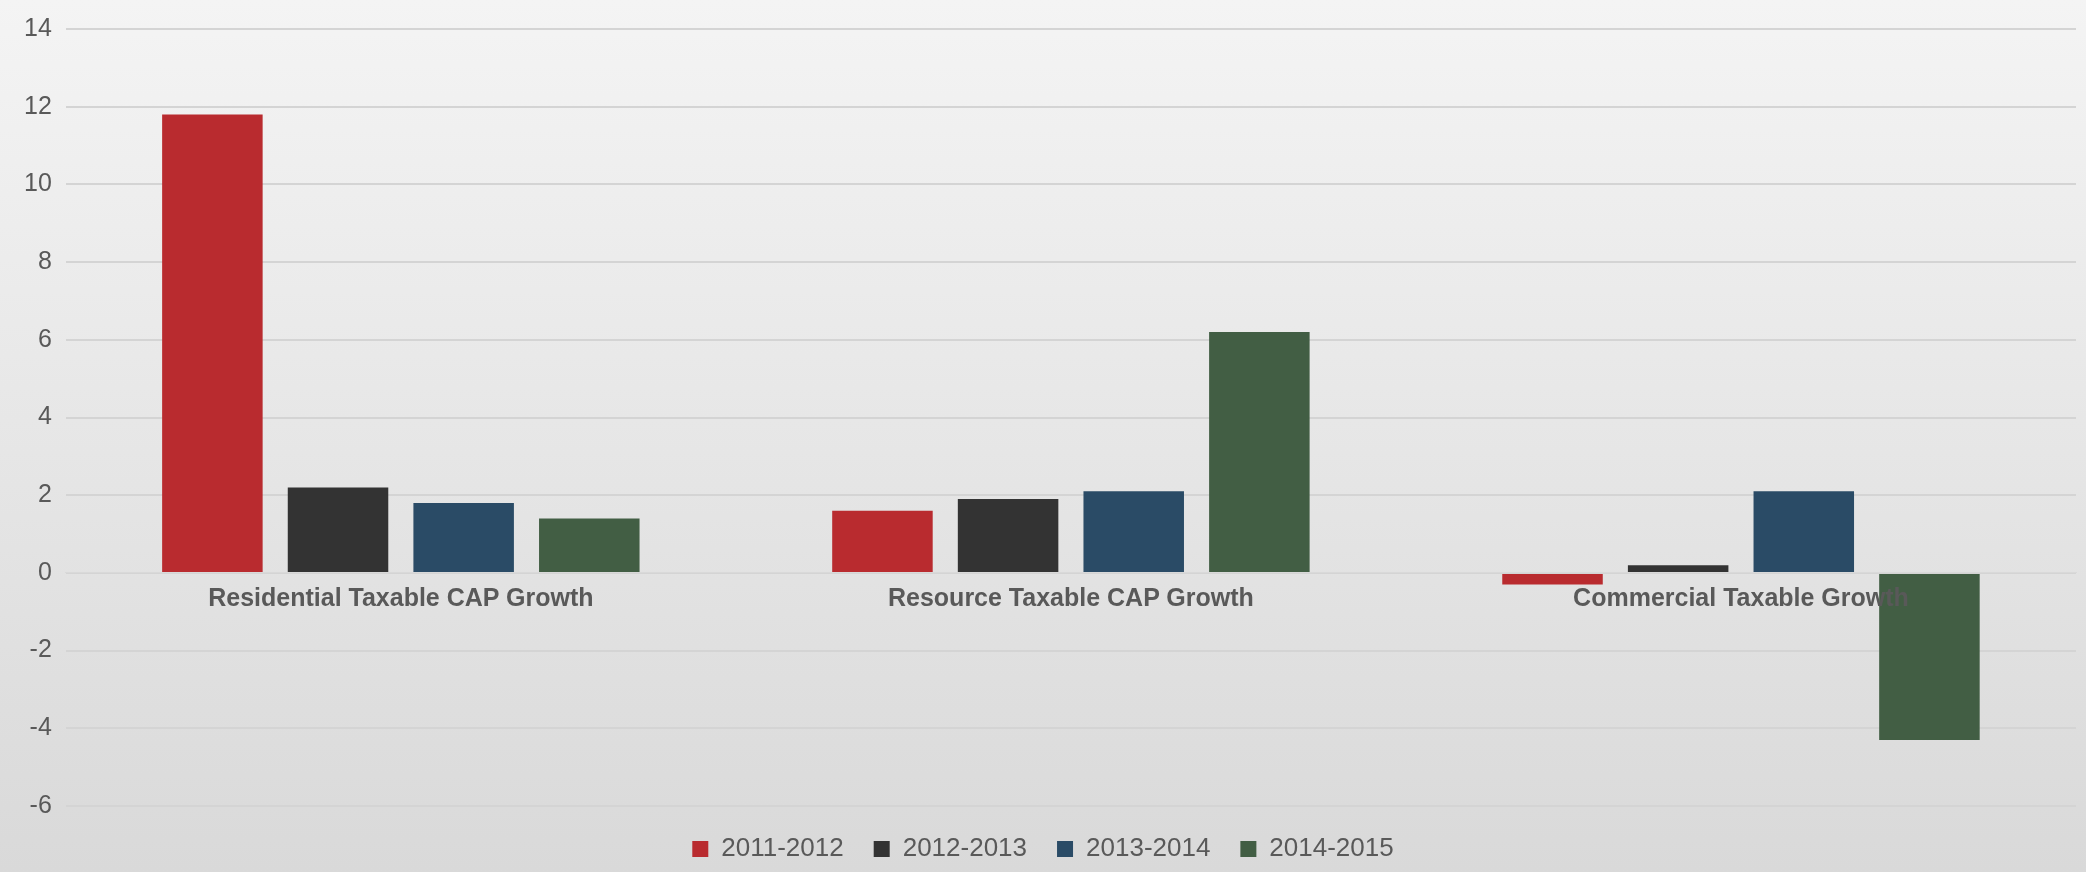  I want to click on y-tick-label: -6, so click(40, 803).